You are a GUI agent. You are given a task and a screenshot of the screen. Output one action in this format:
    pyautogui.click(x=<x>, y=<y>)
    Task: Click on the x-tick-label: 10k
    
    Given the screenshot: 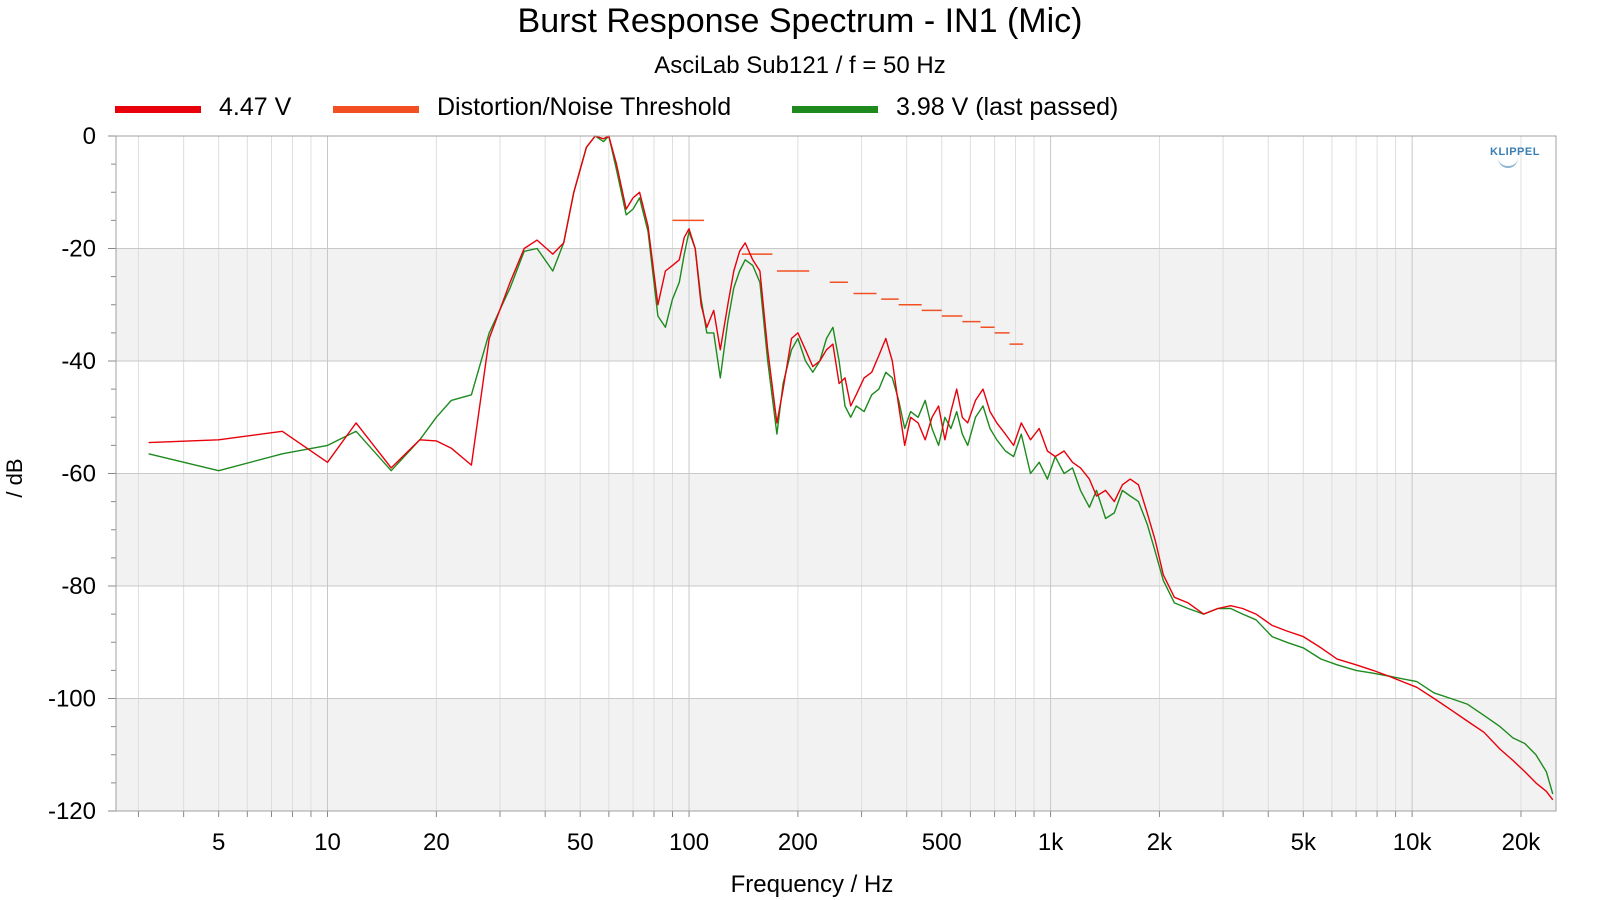 What is the action you would take?
    pyautogui.click(x=1413, y=842)
    